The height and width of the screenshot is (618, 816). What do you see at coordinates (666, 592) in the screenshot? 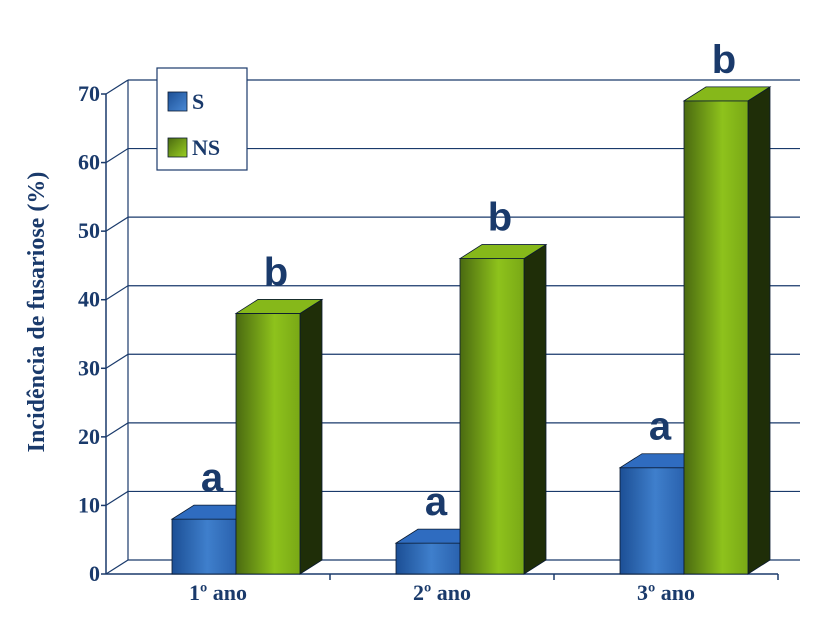
I see `x-tick-label: 3º ano` at bounding box center [666, 592].